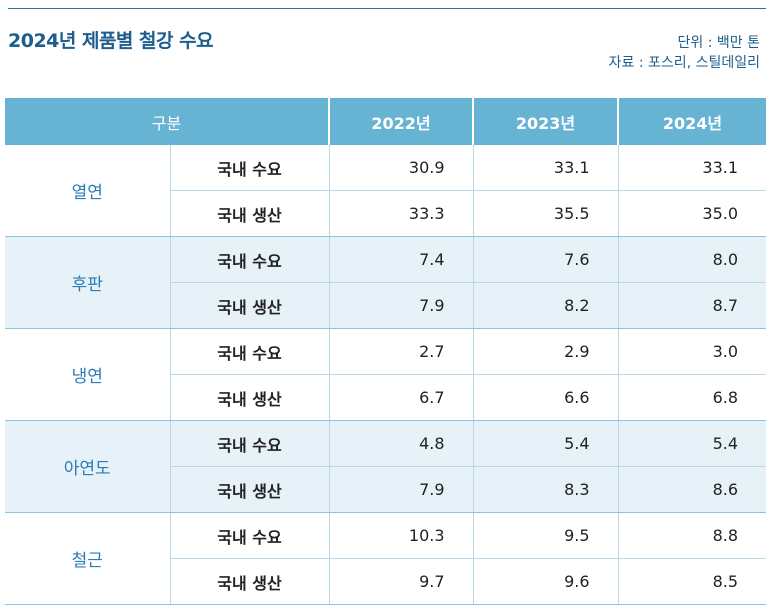  I want to click on table-row: 열연 국내 수요 30.9 33.1 33.1, so click(386, 191).